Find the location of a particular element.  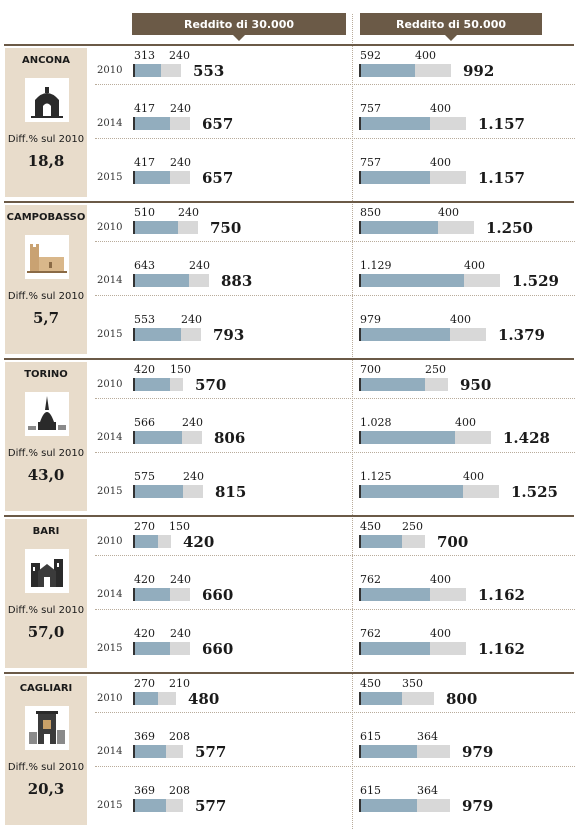

city-panel: CAMPOBASSO Diff.% sul 2010 5,7 is located at coordinates (46, 279).